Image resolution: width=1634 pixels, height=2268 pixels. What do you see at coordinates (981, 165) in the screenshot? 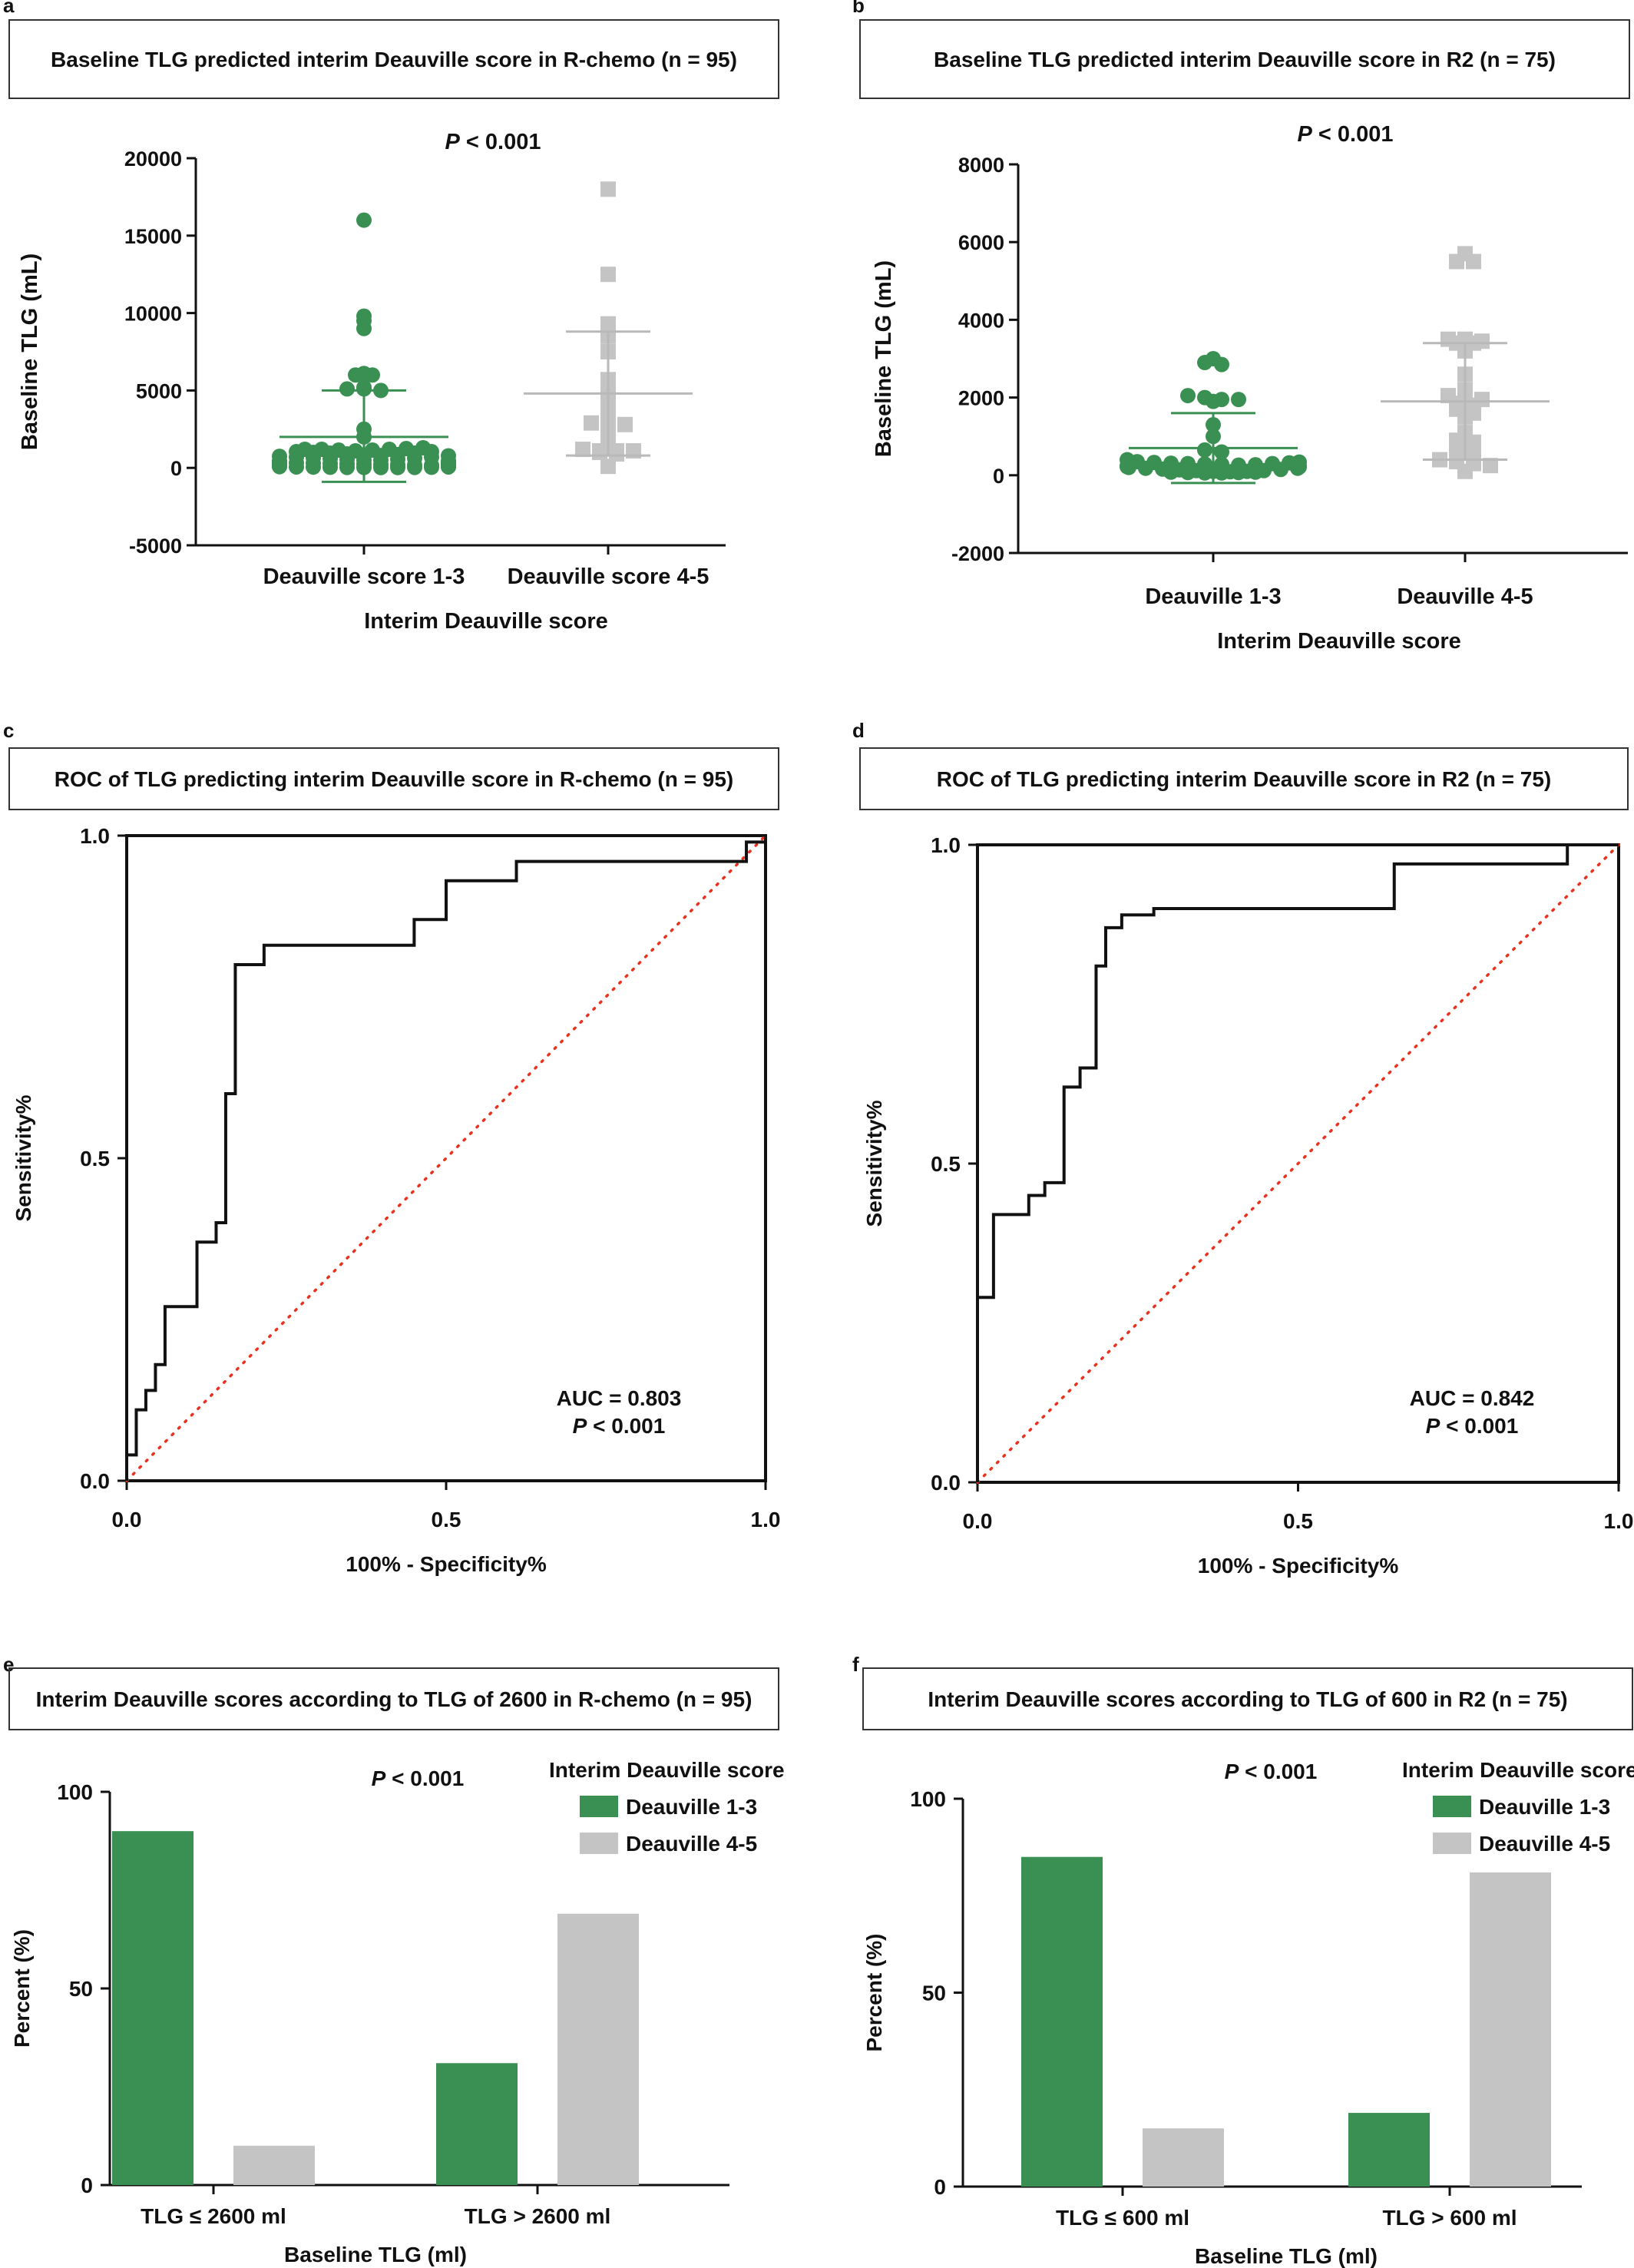
I see `y-tick-label: 8000` at bounding box center [981, 165].